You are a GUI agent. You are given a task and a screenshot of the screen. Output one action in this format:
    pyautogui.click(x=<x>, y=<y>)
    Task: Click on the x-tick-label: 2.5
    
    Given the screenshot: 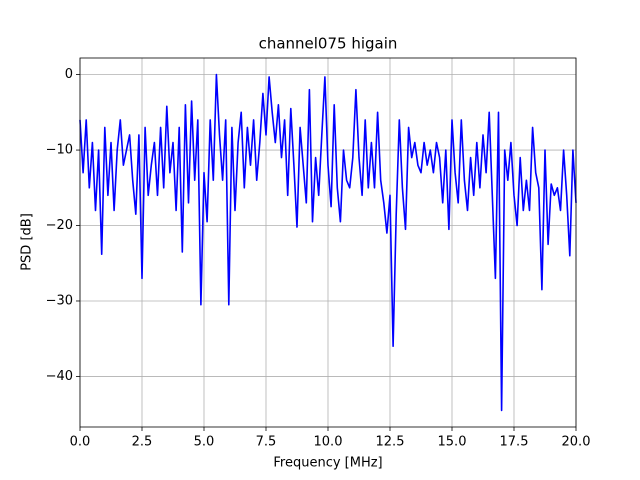 What is the action you would take?
    pyautogui.click(x=142, y=442)
    